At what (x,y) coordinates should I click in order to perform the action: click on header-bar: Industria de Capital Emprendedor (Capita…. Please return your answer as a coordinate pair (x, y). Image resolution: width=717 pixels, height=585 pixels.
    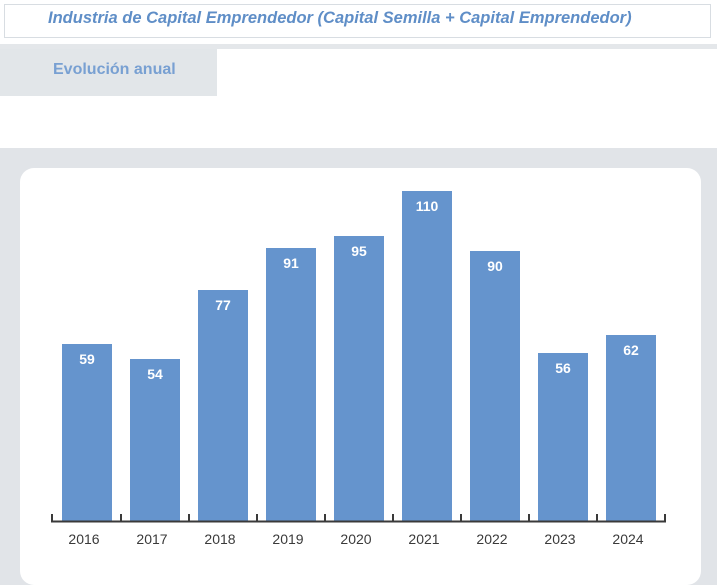
    Looking at the image, I should click on (358, 22).